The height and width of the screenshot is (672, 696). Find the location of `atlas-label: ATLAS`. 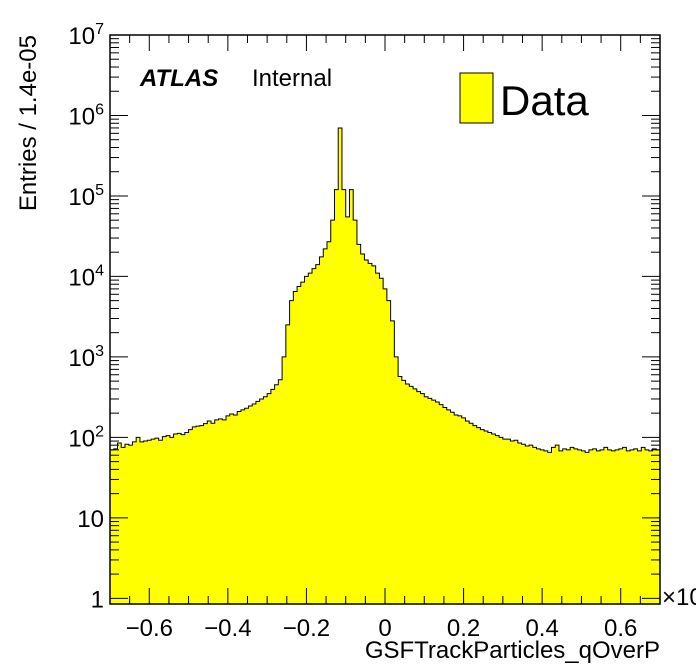

atlas-label: ATLAS is located at coordinates (178, 78).